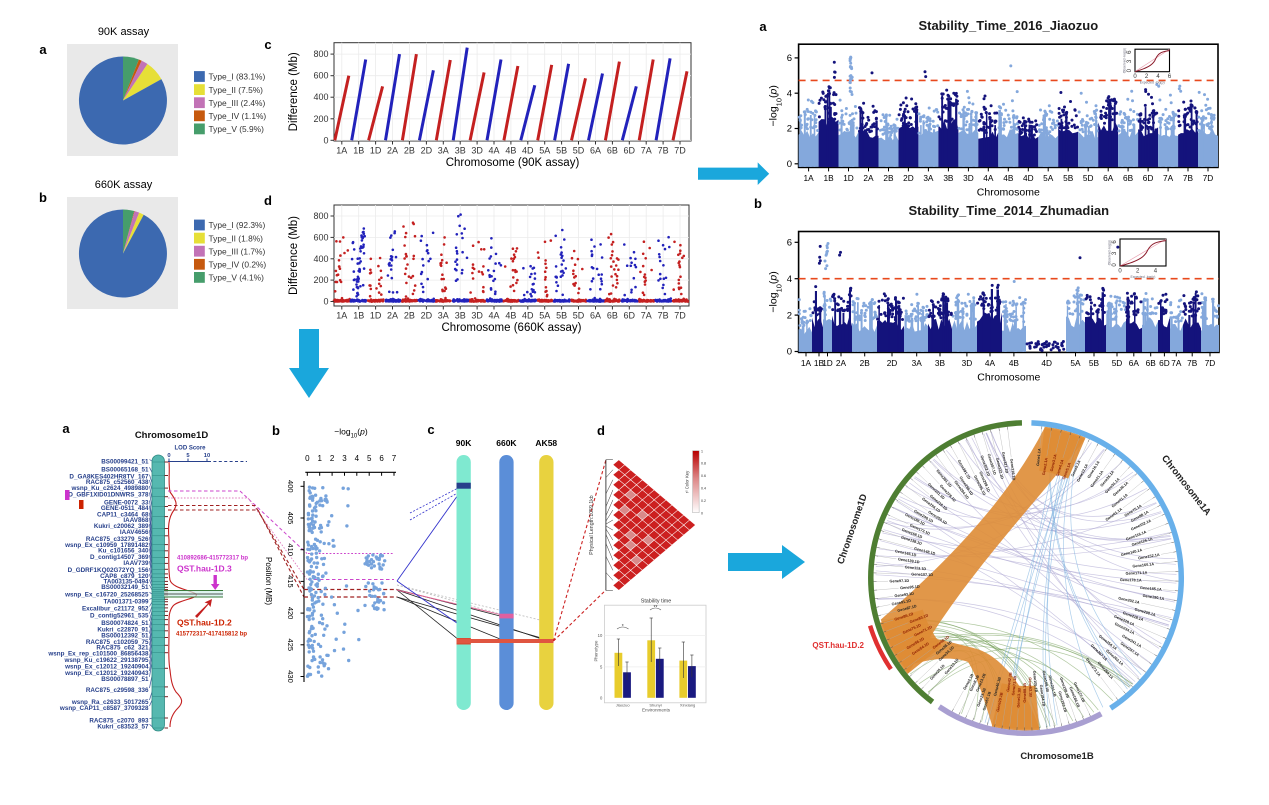 This screenshot has width=1269, height=805. Describe the element at coordinates (125, 679) in the screenshot. I see `svg-text: BS00078897_51` at that location.